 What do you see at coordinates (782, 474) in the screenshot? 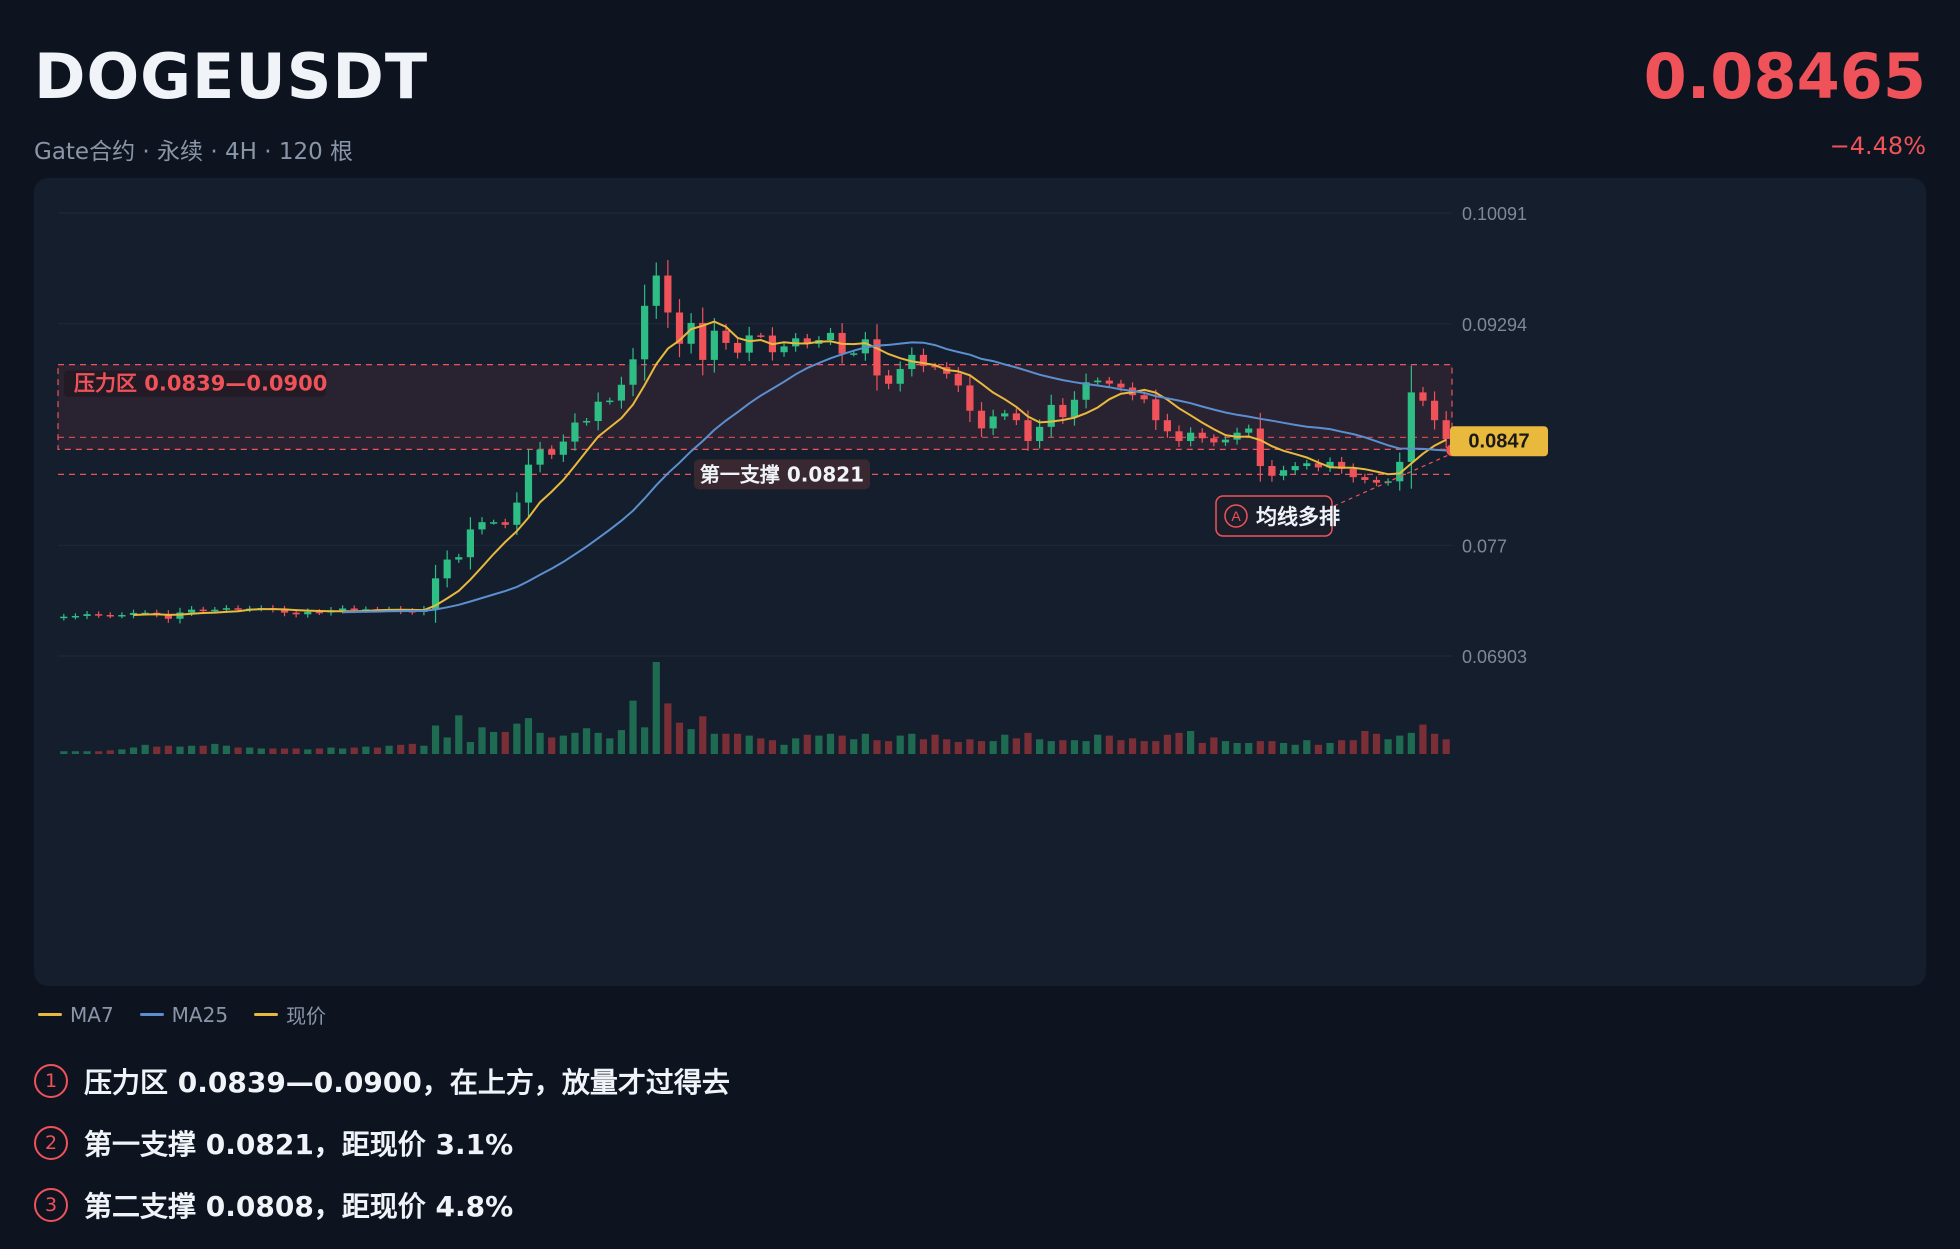
I see `support-label: 第一支撑 0.0821` at bounding box center [782, 474].